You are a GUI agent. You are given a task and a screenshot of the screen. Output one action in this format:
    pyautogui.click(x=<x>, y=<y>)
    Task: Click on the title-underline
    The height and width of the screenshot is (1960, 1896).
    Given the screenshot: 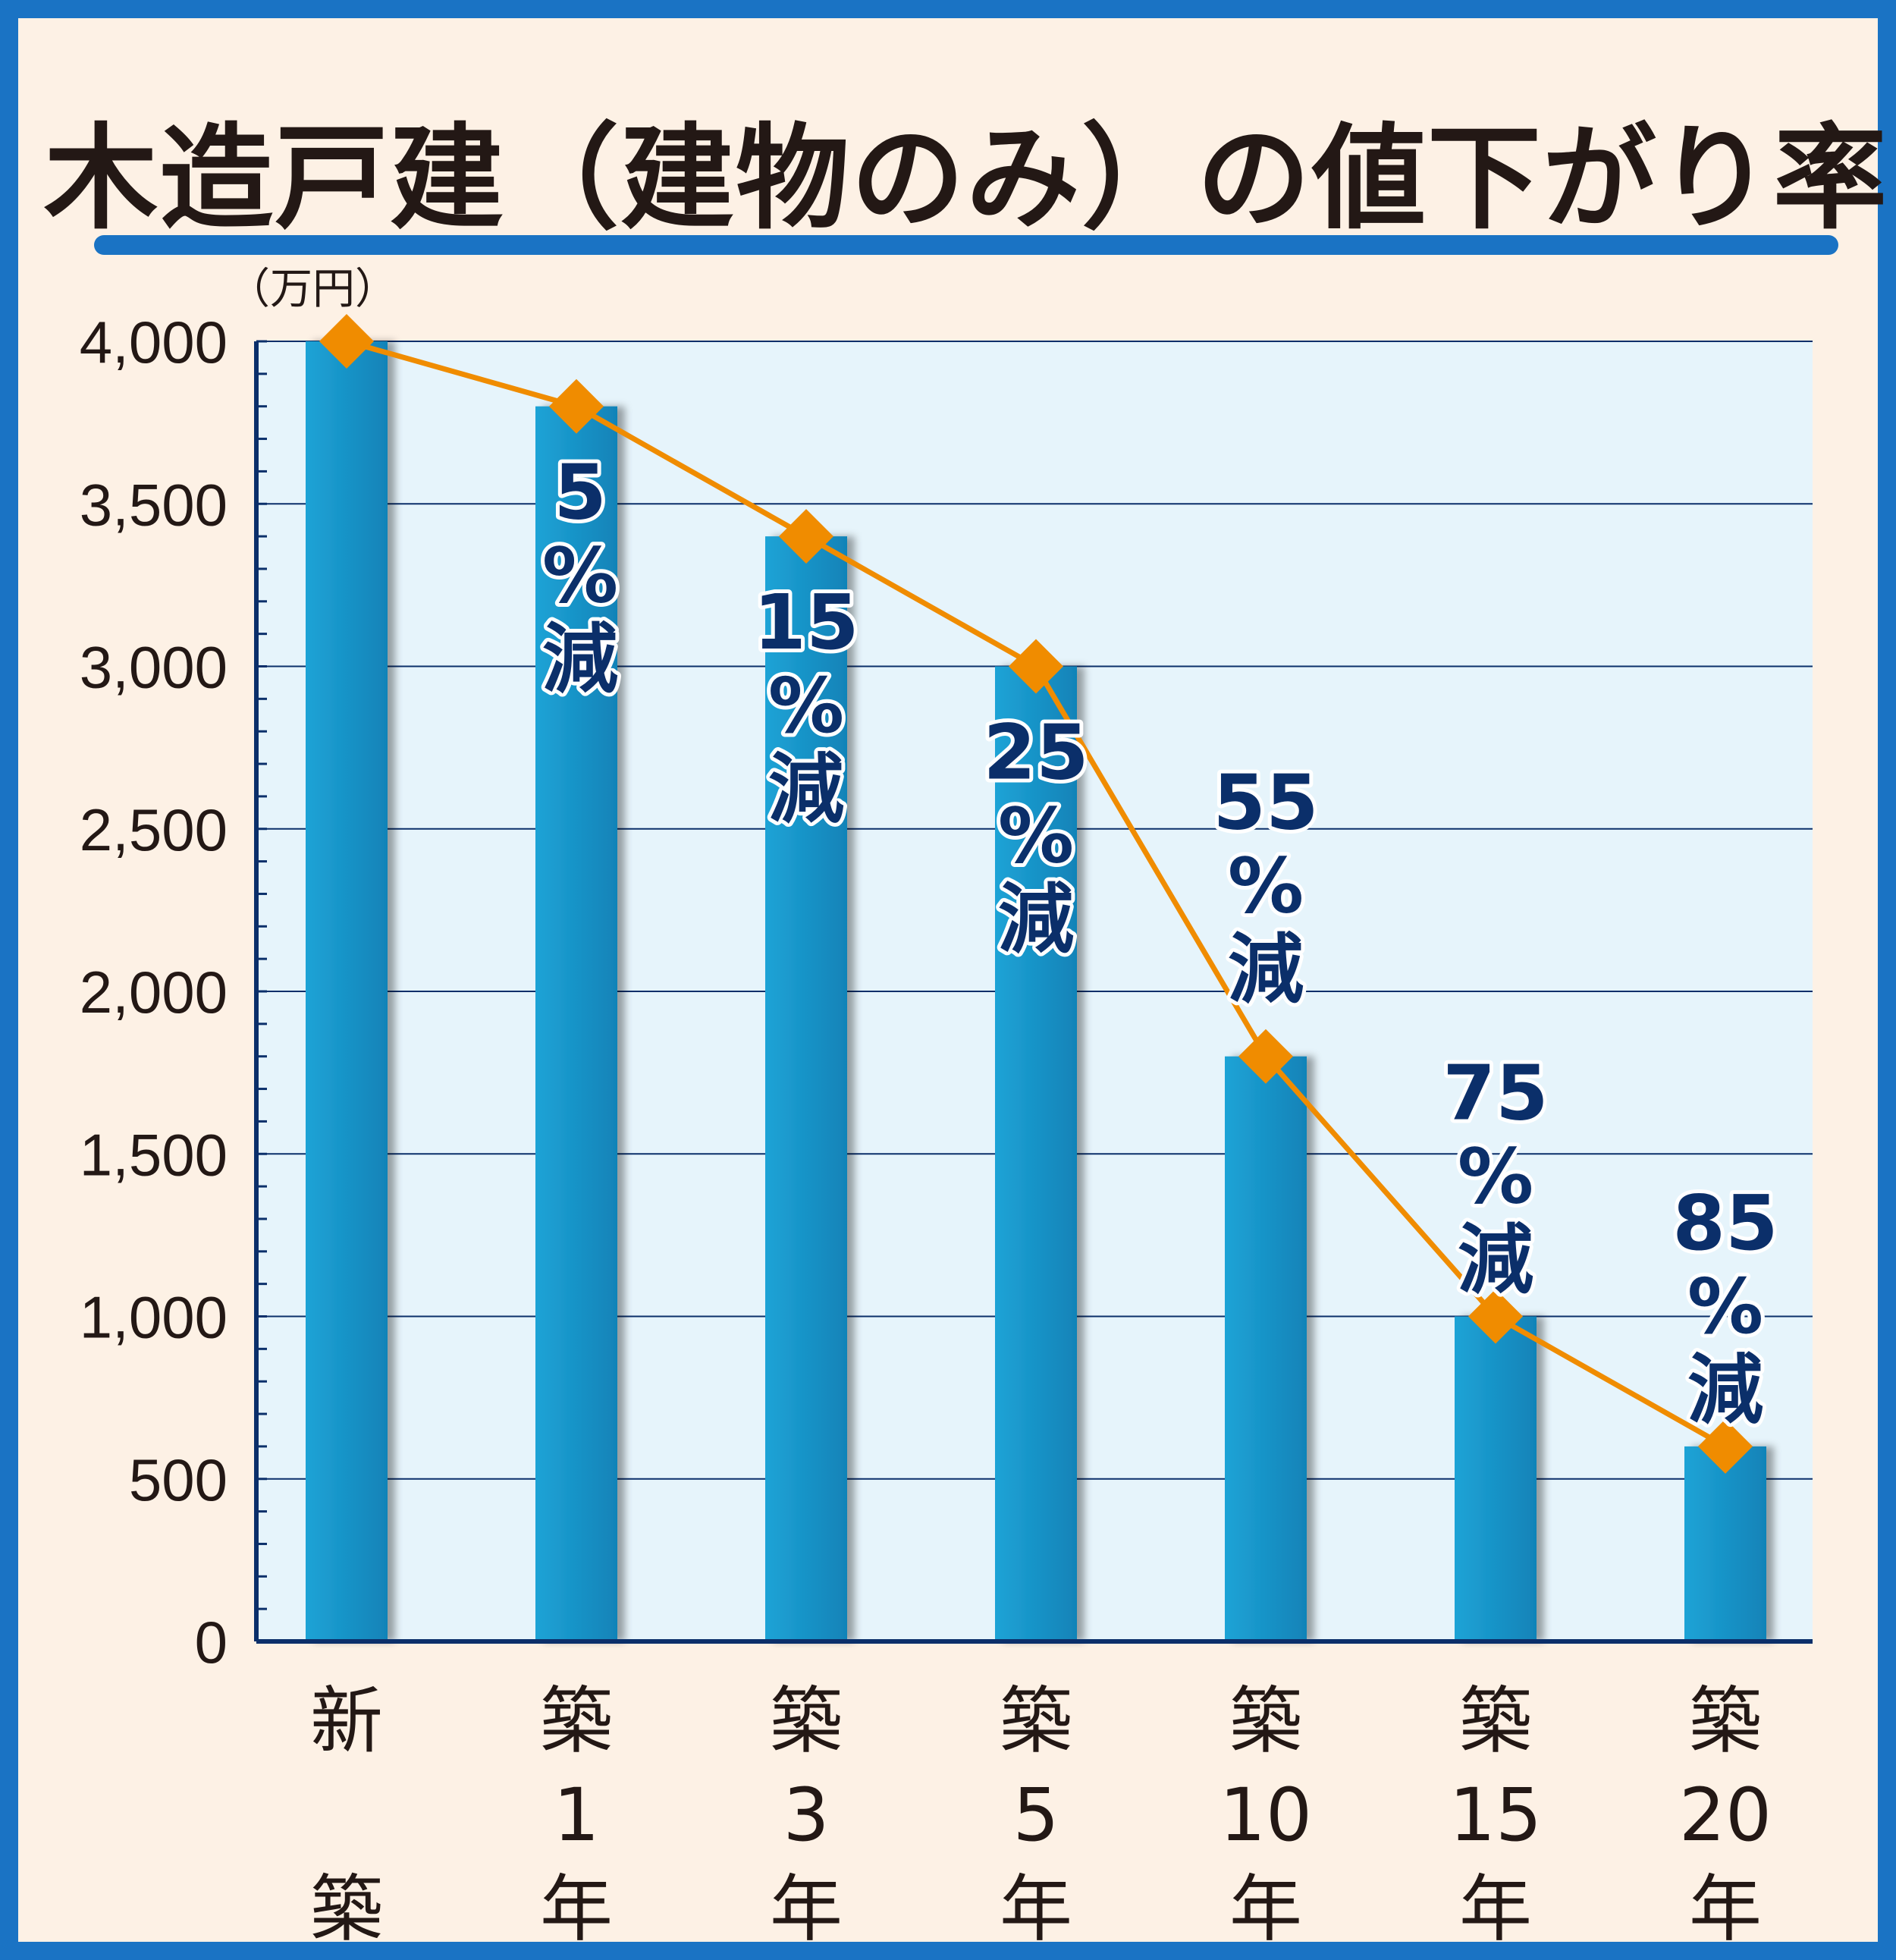 What is the action you would take?
    pyautogui.click(x=966, y=245)
    